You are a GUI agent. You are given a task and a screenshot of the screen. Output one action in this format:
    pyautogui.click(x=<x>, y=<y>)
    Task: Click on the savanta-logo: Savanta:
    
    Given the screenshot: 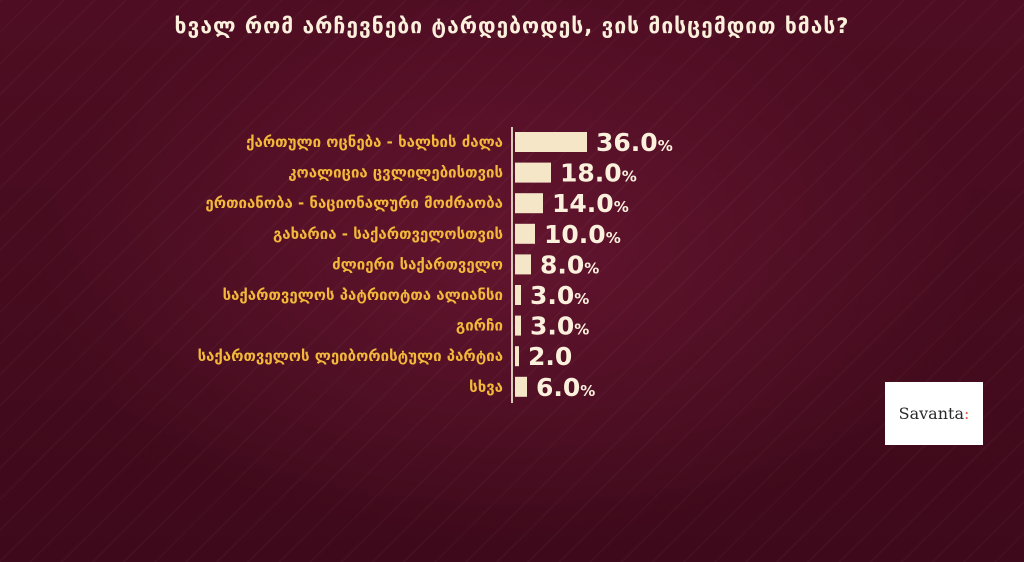 What is the action you would take?
    pyautogui.click(x=934, y=413)
    